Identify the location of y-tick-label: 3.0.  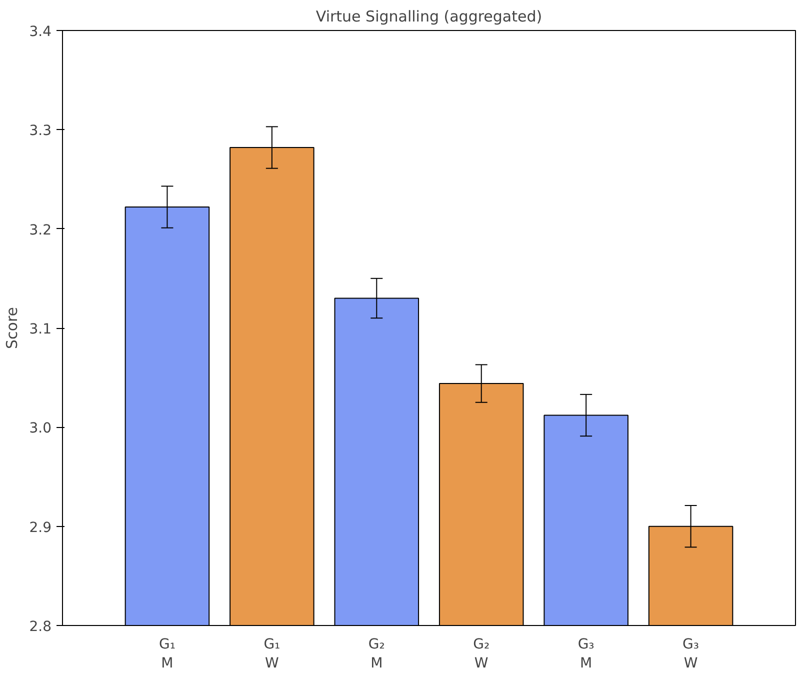
(40, 428).